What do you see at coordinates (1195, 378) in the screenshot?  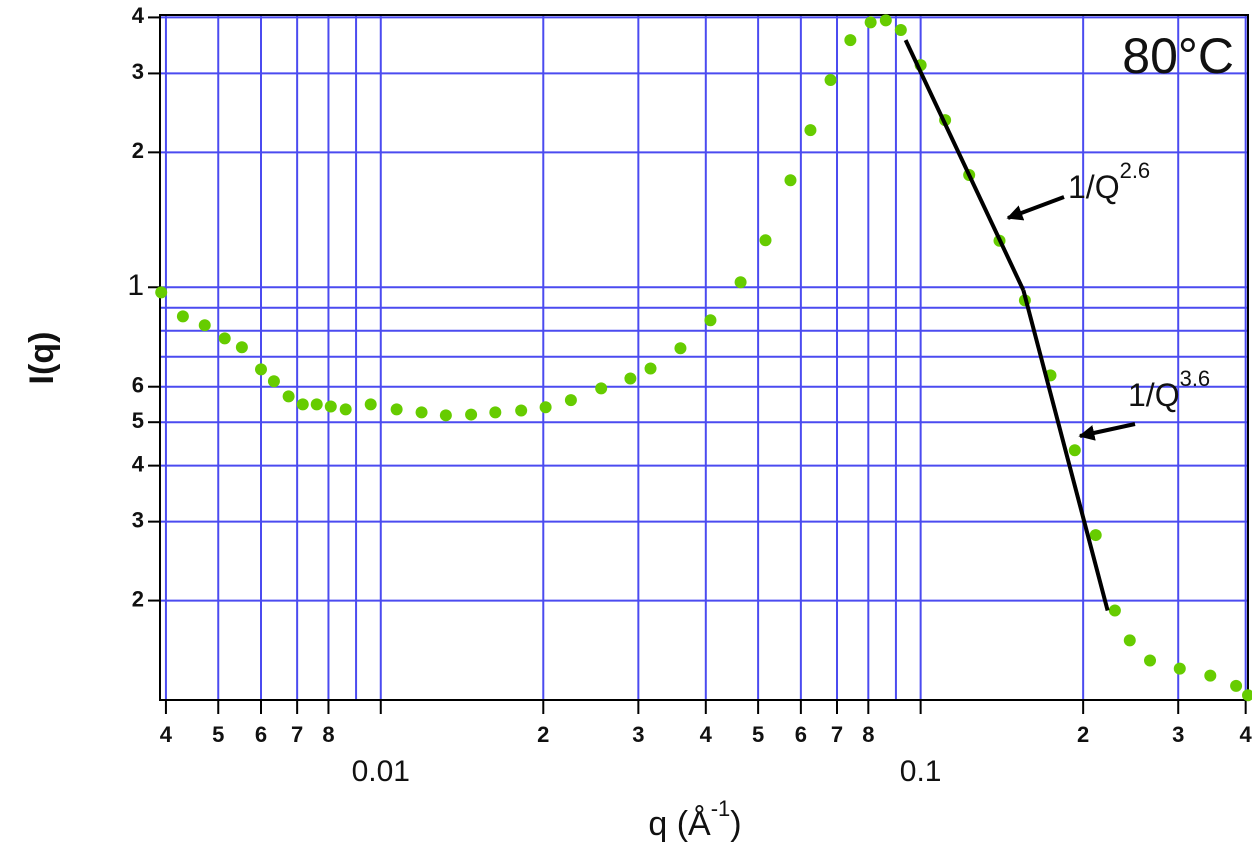 I see `fit-exponent: 3.6` at bounding box center [1195, 378].